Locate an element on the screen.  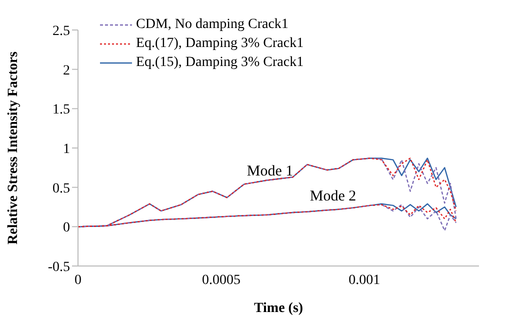
x-tick-label: 0.0005 is located at coordinates (221, 280).